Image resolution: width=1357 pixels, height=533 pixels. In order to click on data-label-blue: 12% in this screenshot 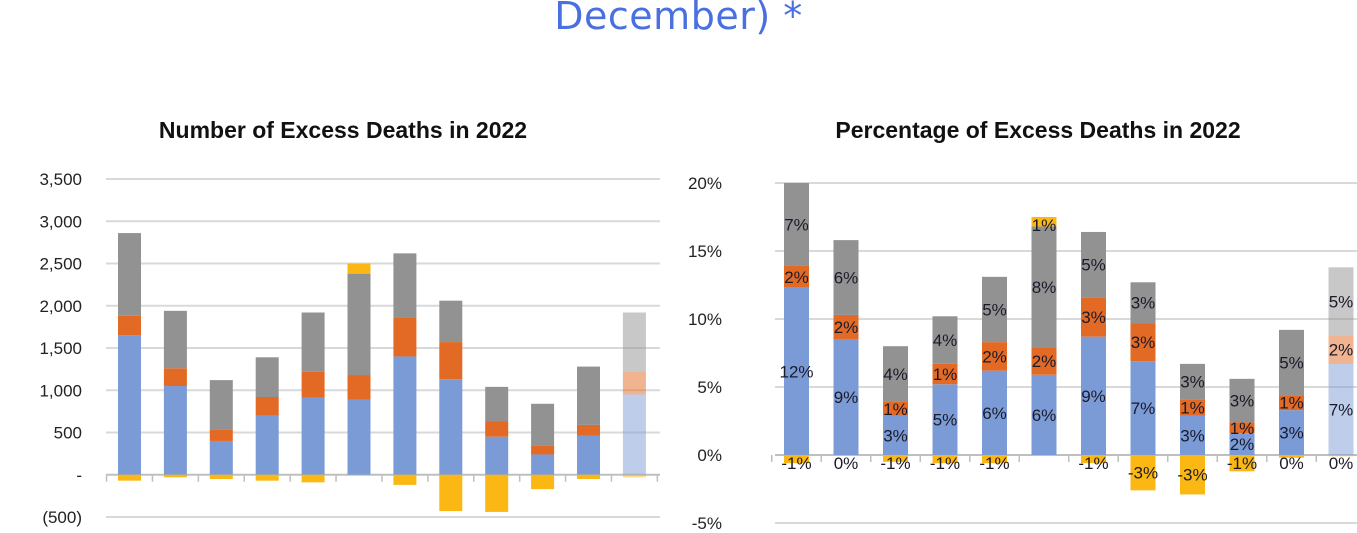, I will do `click(796, 371)`.